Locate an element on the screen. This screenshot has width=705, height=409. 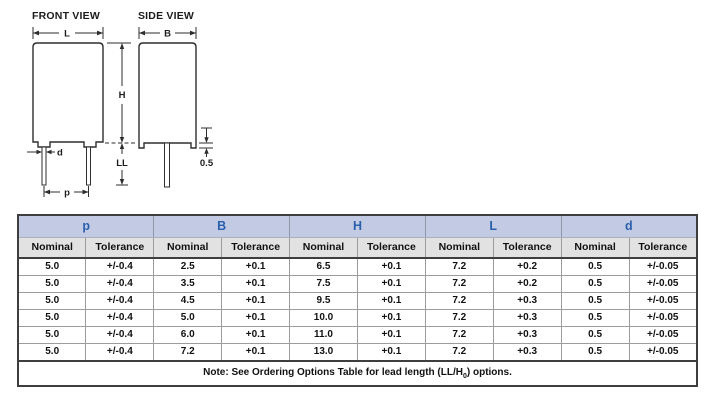
cell: 13.0 is located at coordinates (323, 352).